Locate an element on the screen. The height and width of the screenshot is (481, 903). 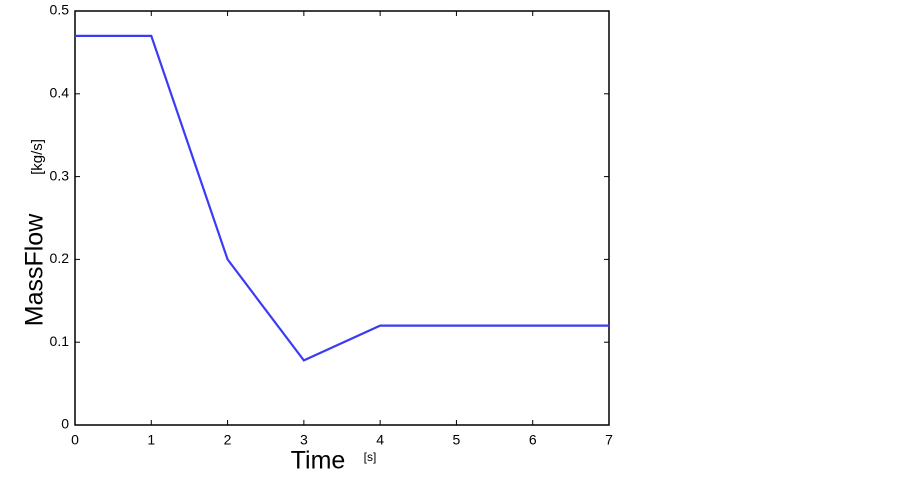
x-tick-label: 1 is located at coordinates (151, 440).